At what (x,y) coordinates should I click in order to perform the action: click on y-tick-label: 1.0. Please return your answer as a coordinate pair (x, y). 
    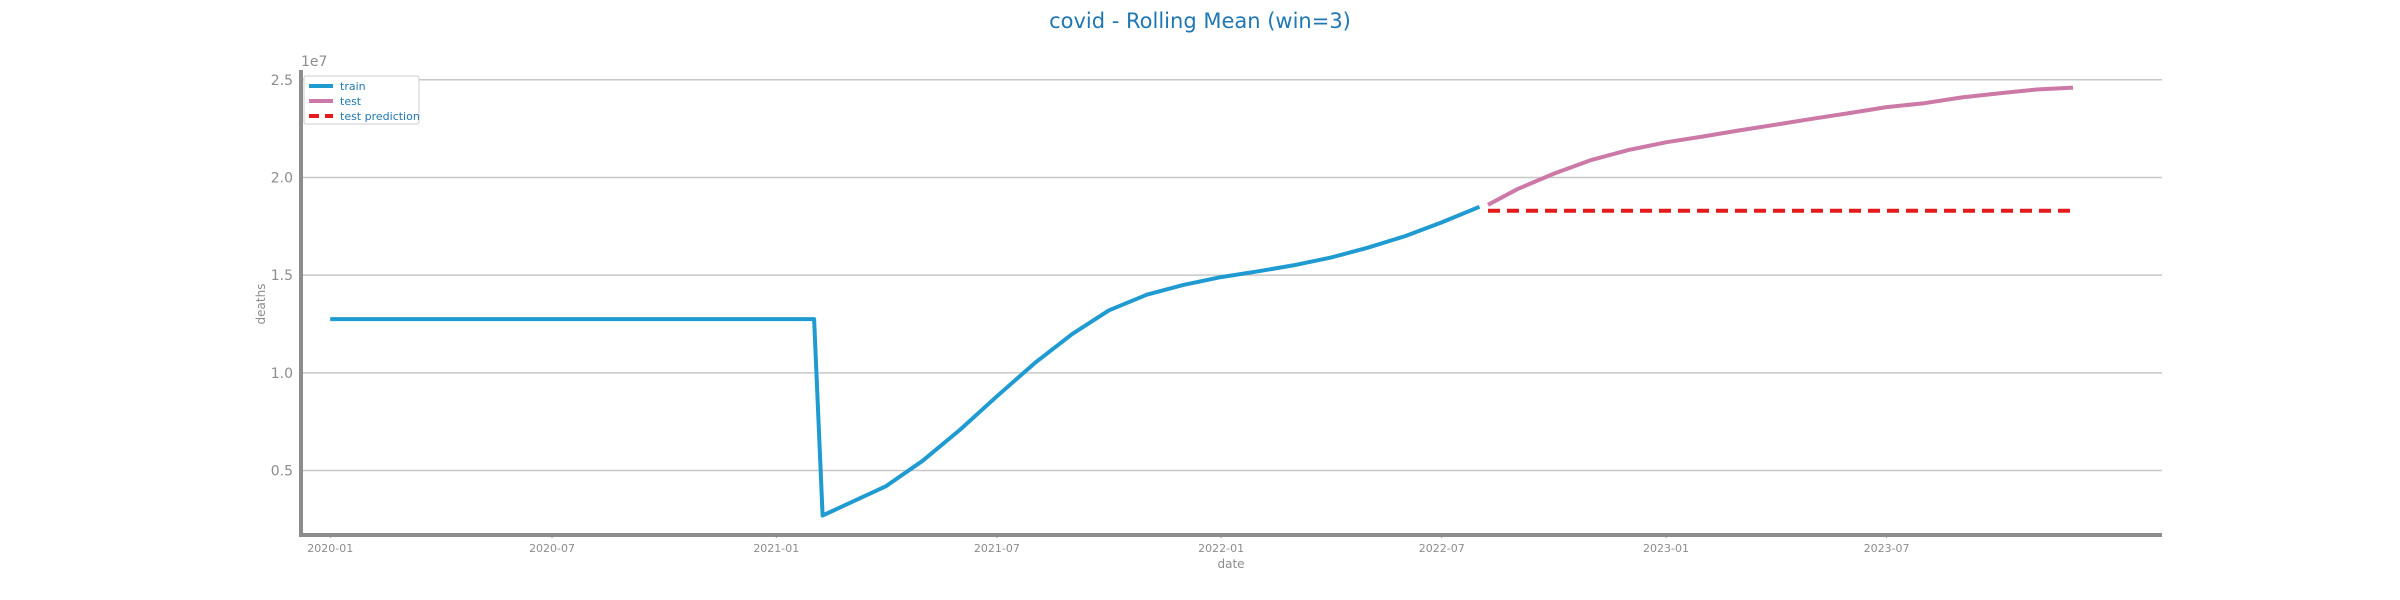
    Looking at the image, I should click on (282, 374).